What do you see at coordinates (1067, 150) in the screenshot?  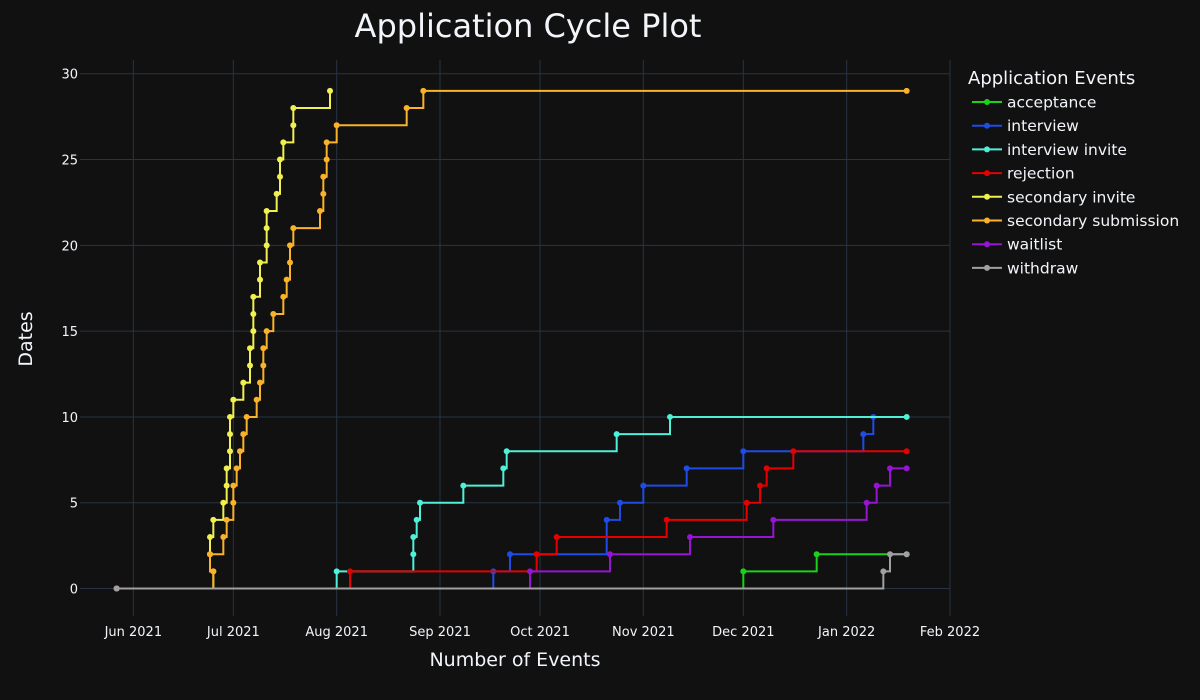 I see `legend-label: interview invite` at bounding box center [1067, 150].